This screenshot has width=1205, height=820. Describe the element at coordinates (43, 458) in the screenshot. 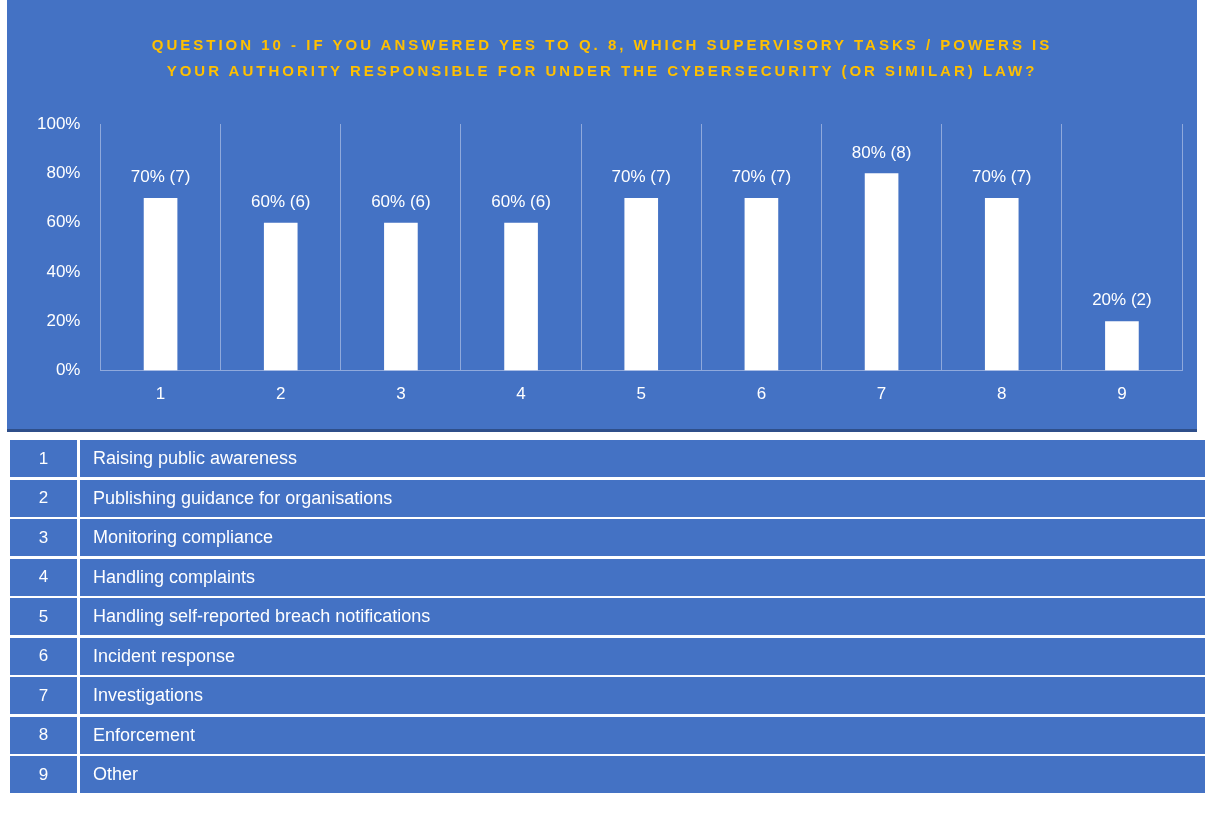

I see `category-label: 1` at that location.